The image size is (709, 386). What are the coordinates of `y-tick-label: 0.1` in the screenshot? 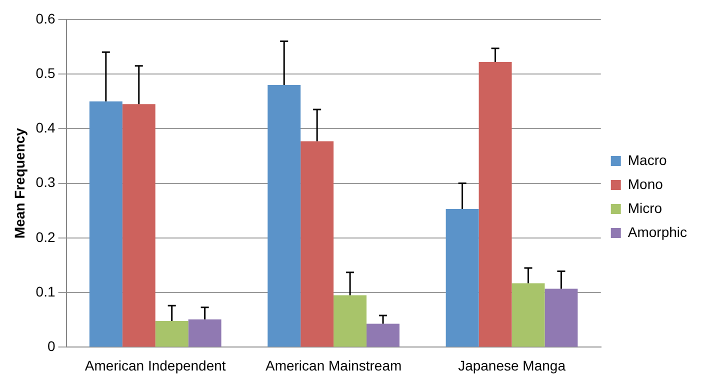 It's located at (46, 291).